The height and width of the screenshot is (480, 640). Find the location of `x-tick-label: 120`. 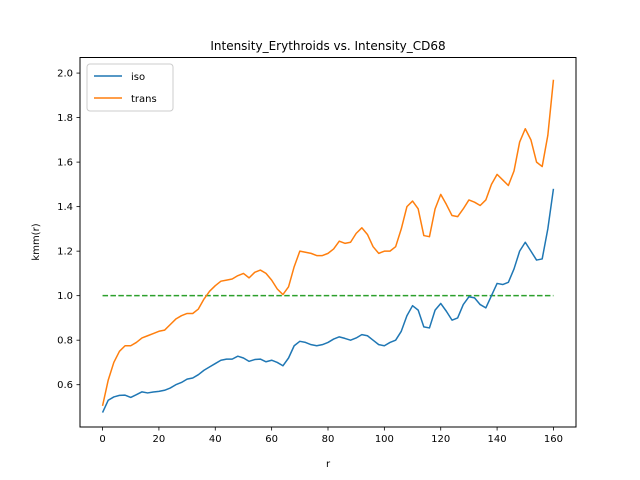

x-tick-label: 120 is located at coordinates (440, 439).